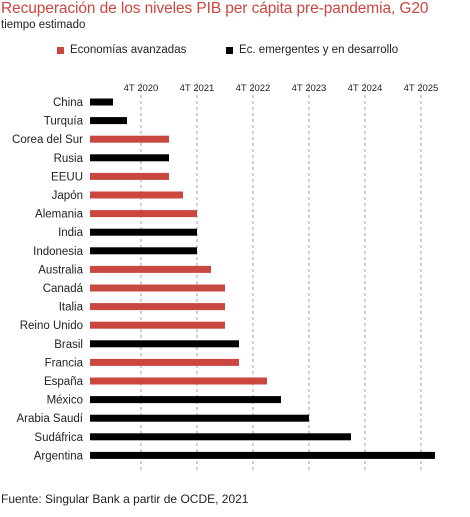 The image size is (470, 517). What do you see at coordinates (178, 381) in the screenshot?
I see `bar-españa` at bounding box center [178, 381].